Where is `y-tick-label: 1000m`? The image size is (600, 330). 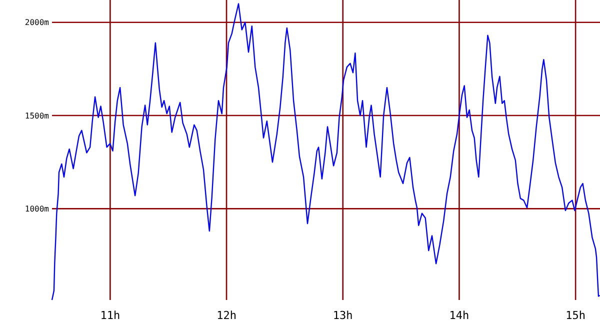
y-tick-label: 1000m is located at coordinates (37, 209).